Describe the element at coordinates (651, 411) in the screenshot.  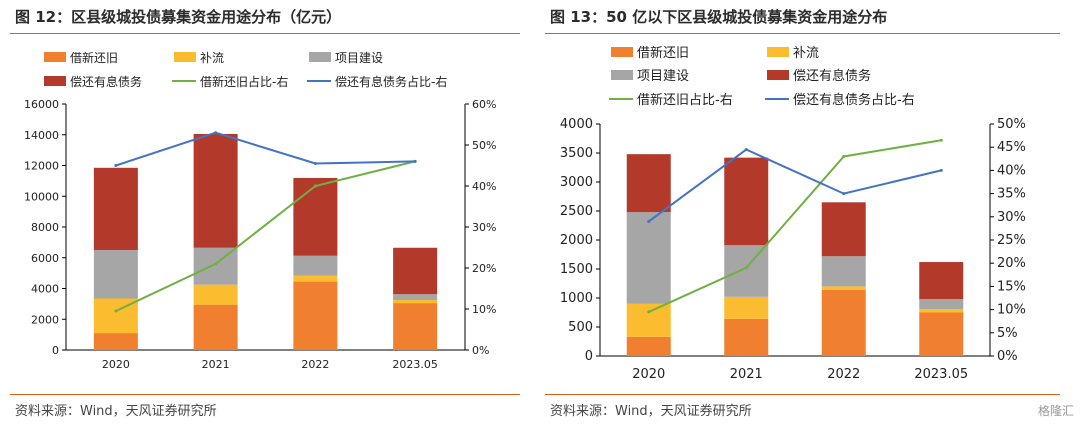
I see `source-note: 资料来源：Wind，天风证券研究所` at that location.